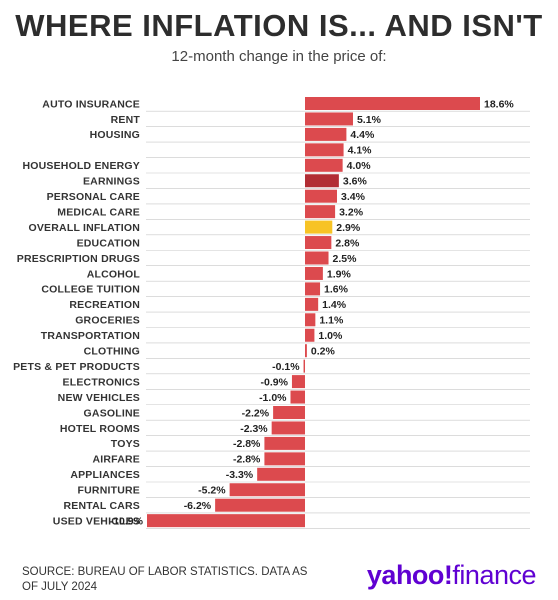 The image size is (558, 600). I want to click on bar-prescription-drugs, so click(317, 258).